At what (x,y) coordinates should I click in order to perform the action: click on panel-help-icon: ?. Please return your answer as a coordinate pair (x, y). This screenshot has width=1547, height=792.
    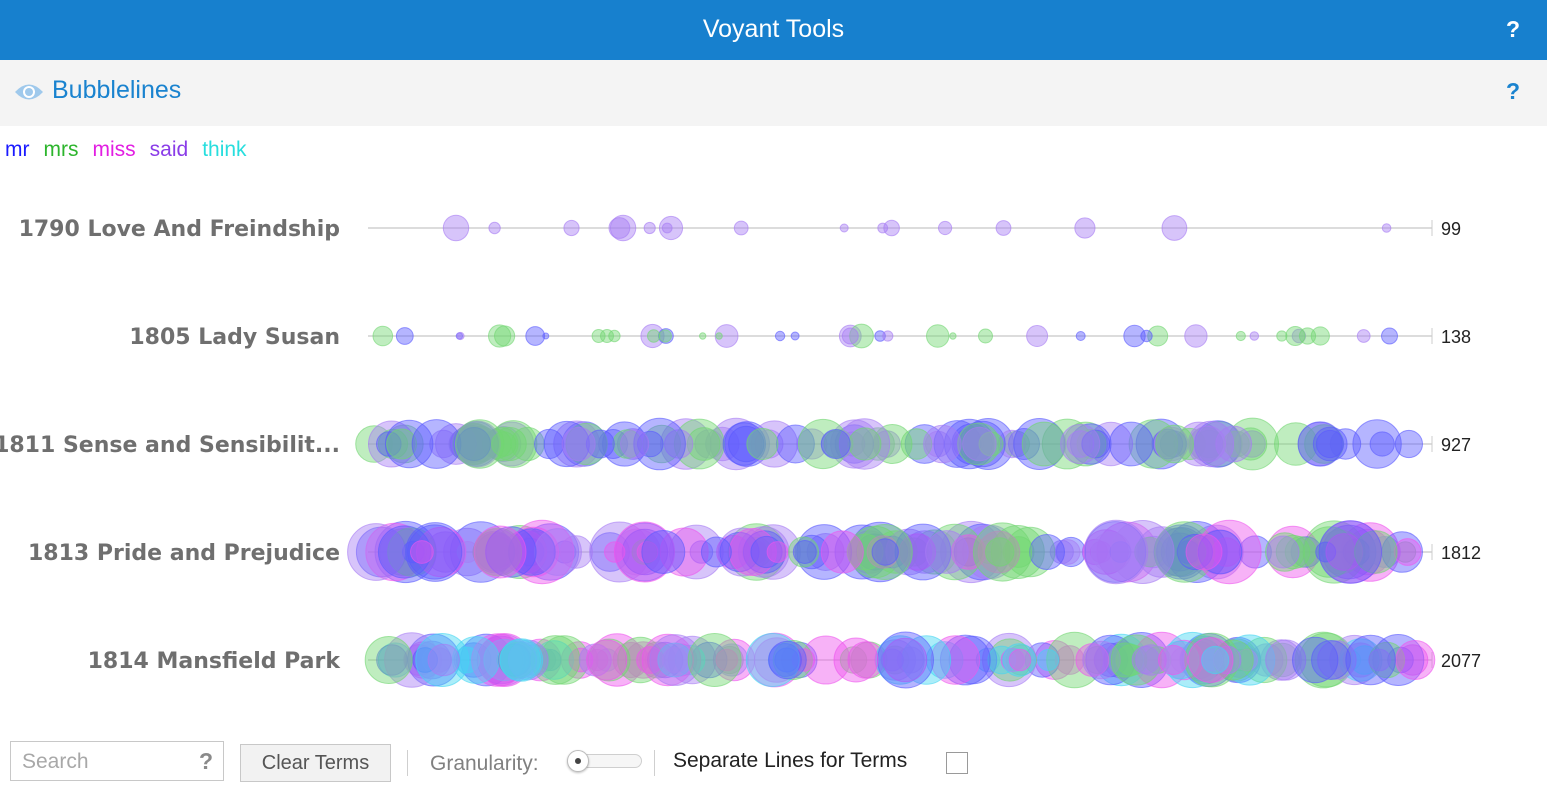
    Looking at the image, I should click on (1513, 91).